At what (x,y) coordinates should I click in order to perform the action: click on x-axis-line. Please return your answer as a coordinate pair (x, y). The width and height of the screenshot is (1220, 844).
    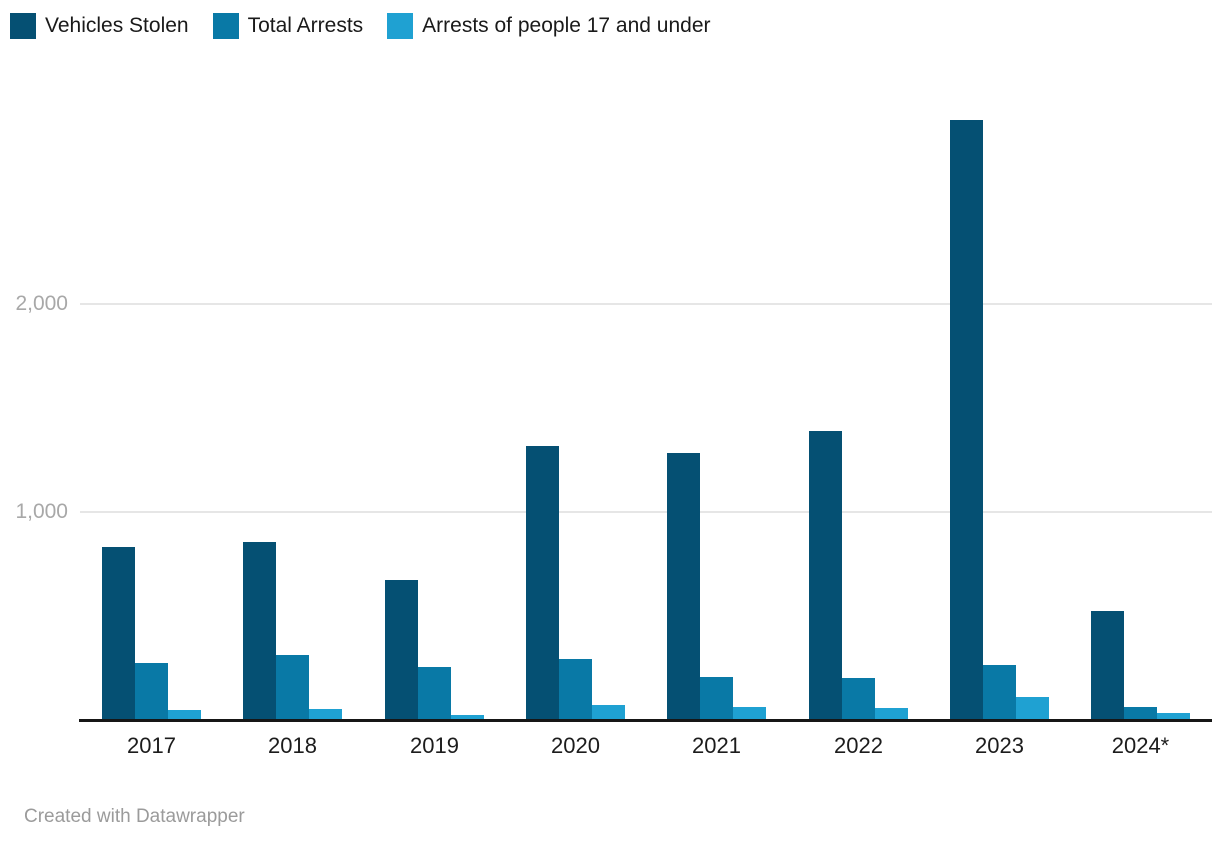
    Looking at the image, I should click on (645, 720).